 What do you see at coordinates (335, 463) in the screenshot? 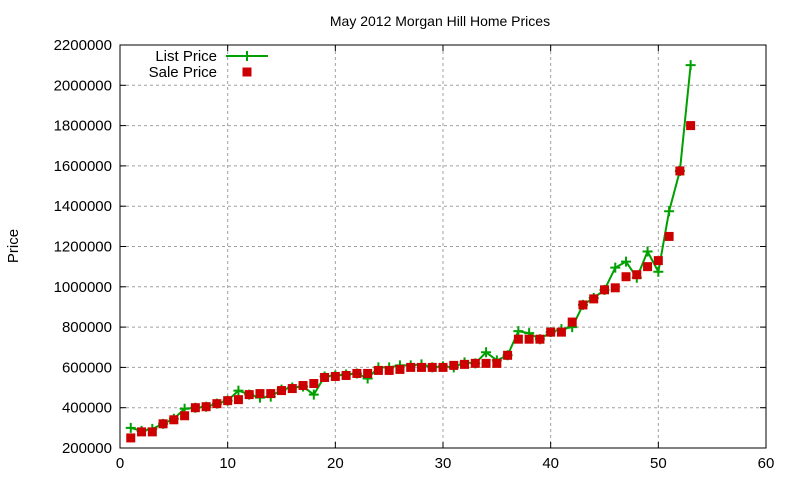
I see `x-tick-label: 20` at bounding box center [335, 463].